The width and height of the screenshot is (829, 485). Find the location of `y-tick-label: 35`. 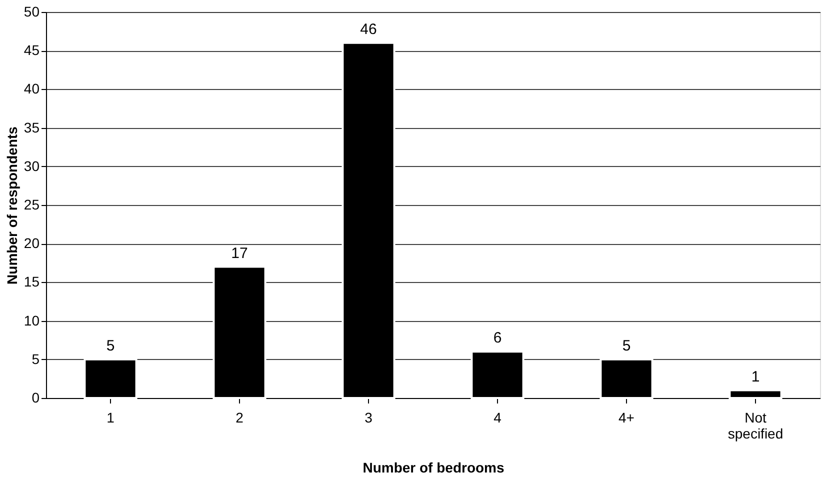

y-tick-label: 35 is located at coordinates (32, 127).